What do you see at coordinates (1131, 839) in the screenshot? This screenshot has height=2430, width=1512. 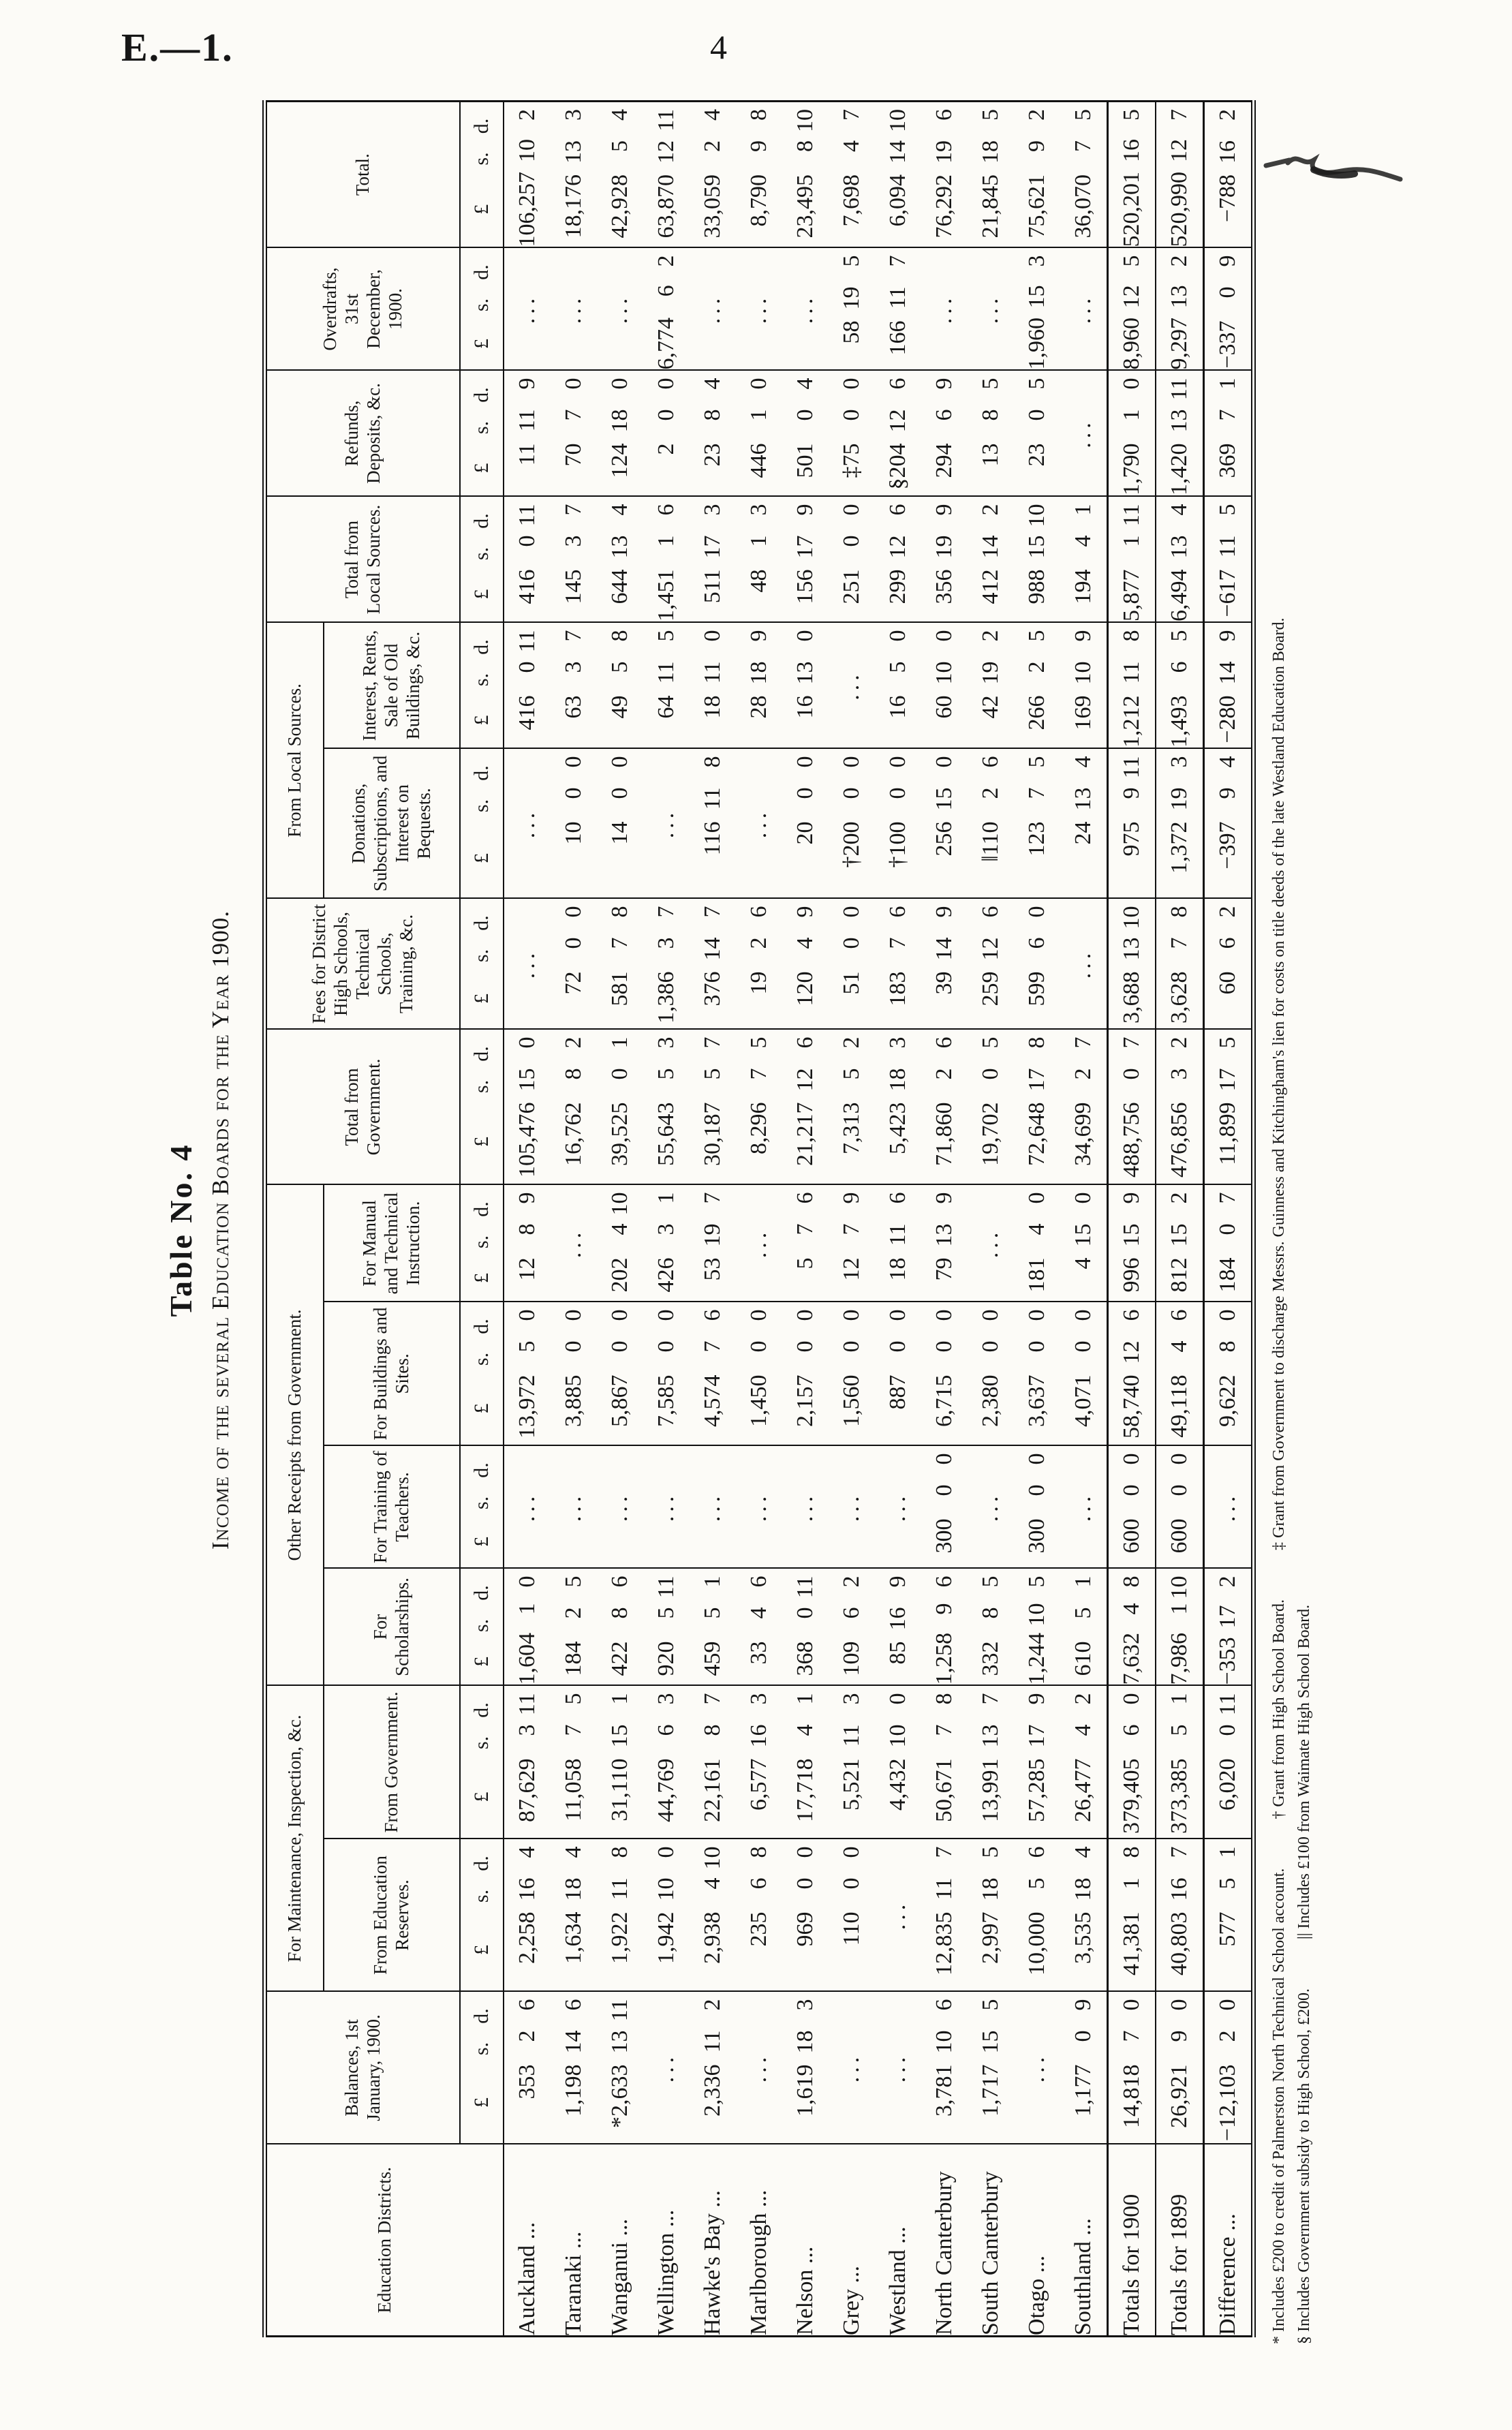 I see `pounds: 975` at bounding box center [1131, 839].